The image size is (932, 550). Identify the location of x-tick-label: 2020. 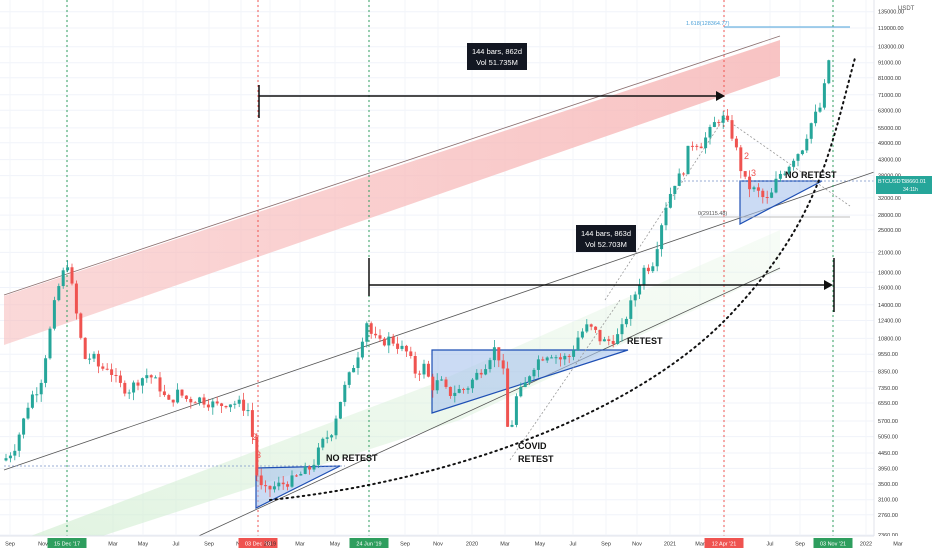
(472, 545).